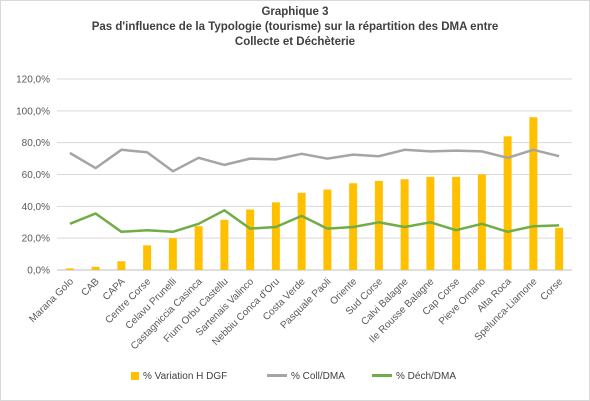  Describe the element at coordinates (277, 375) in the screenshot. I see `legend-swatch-coll` at that location.